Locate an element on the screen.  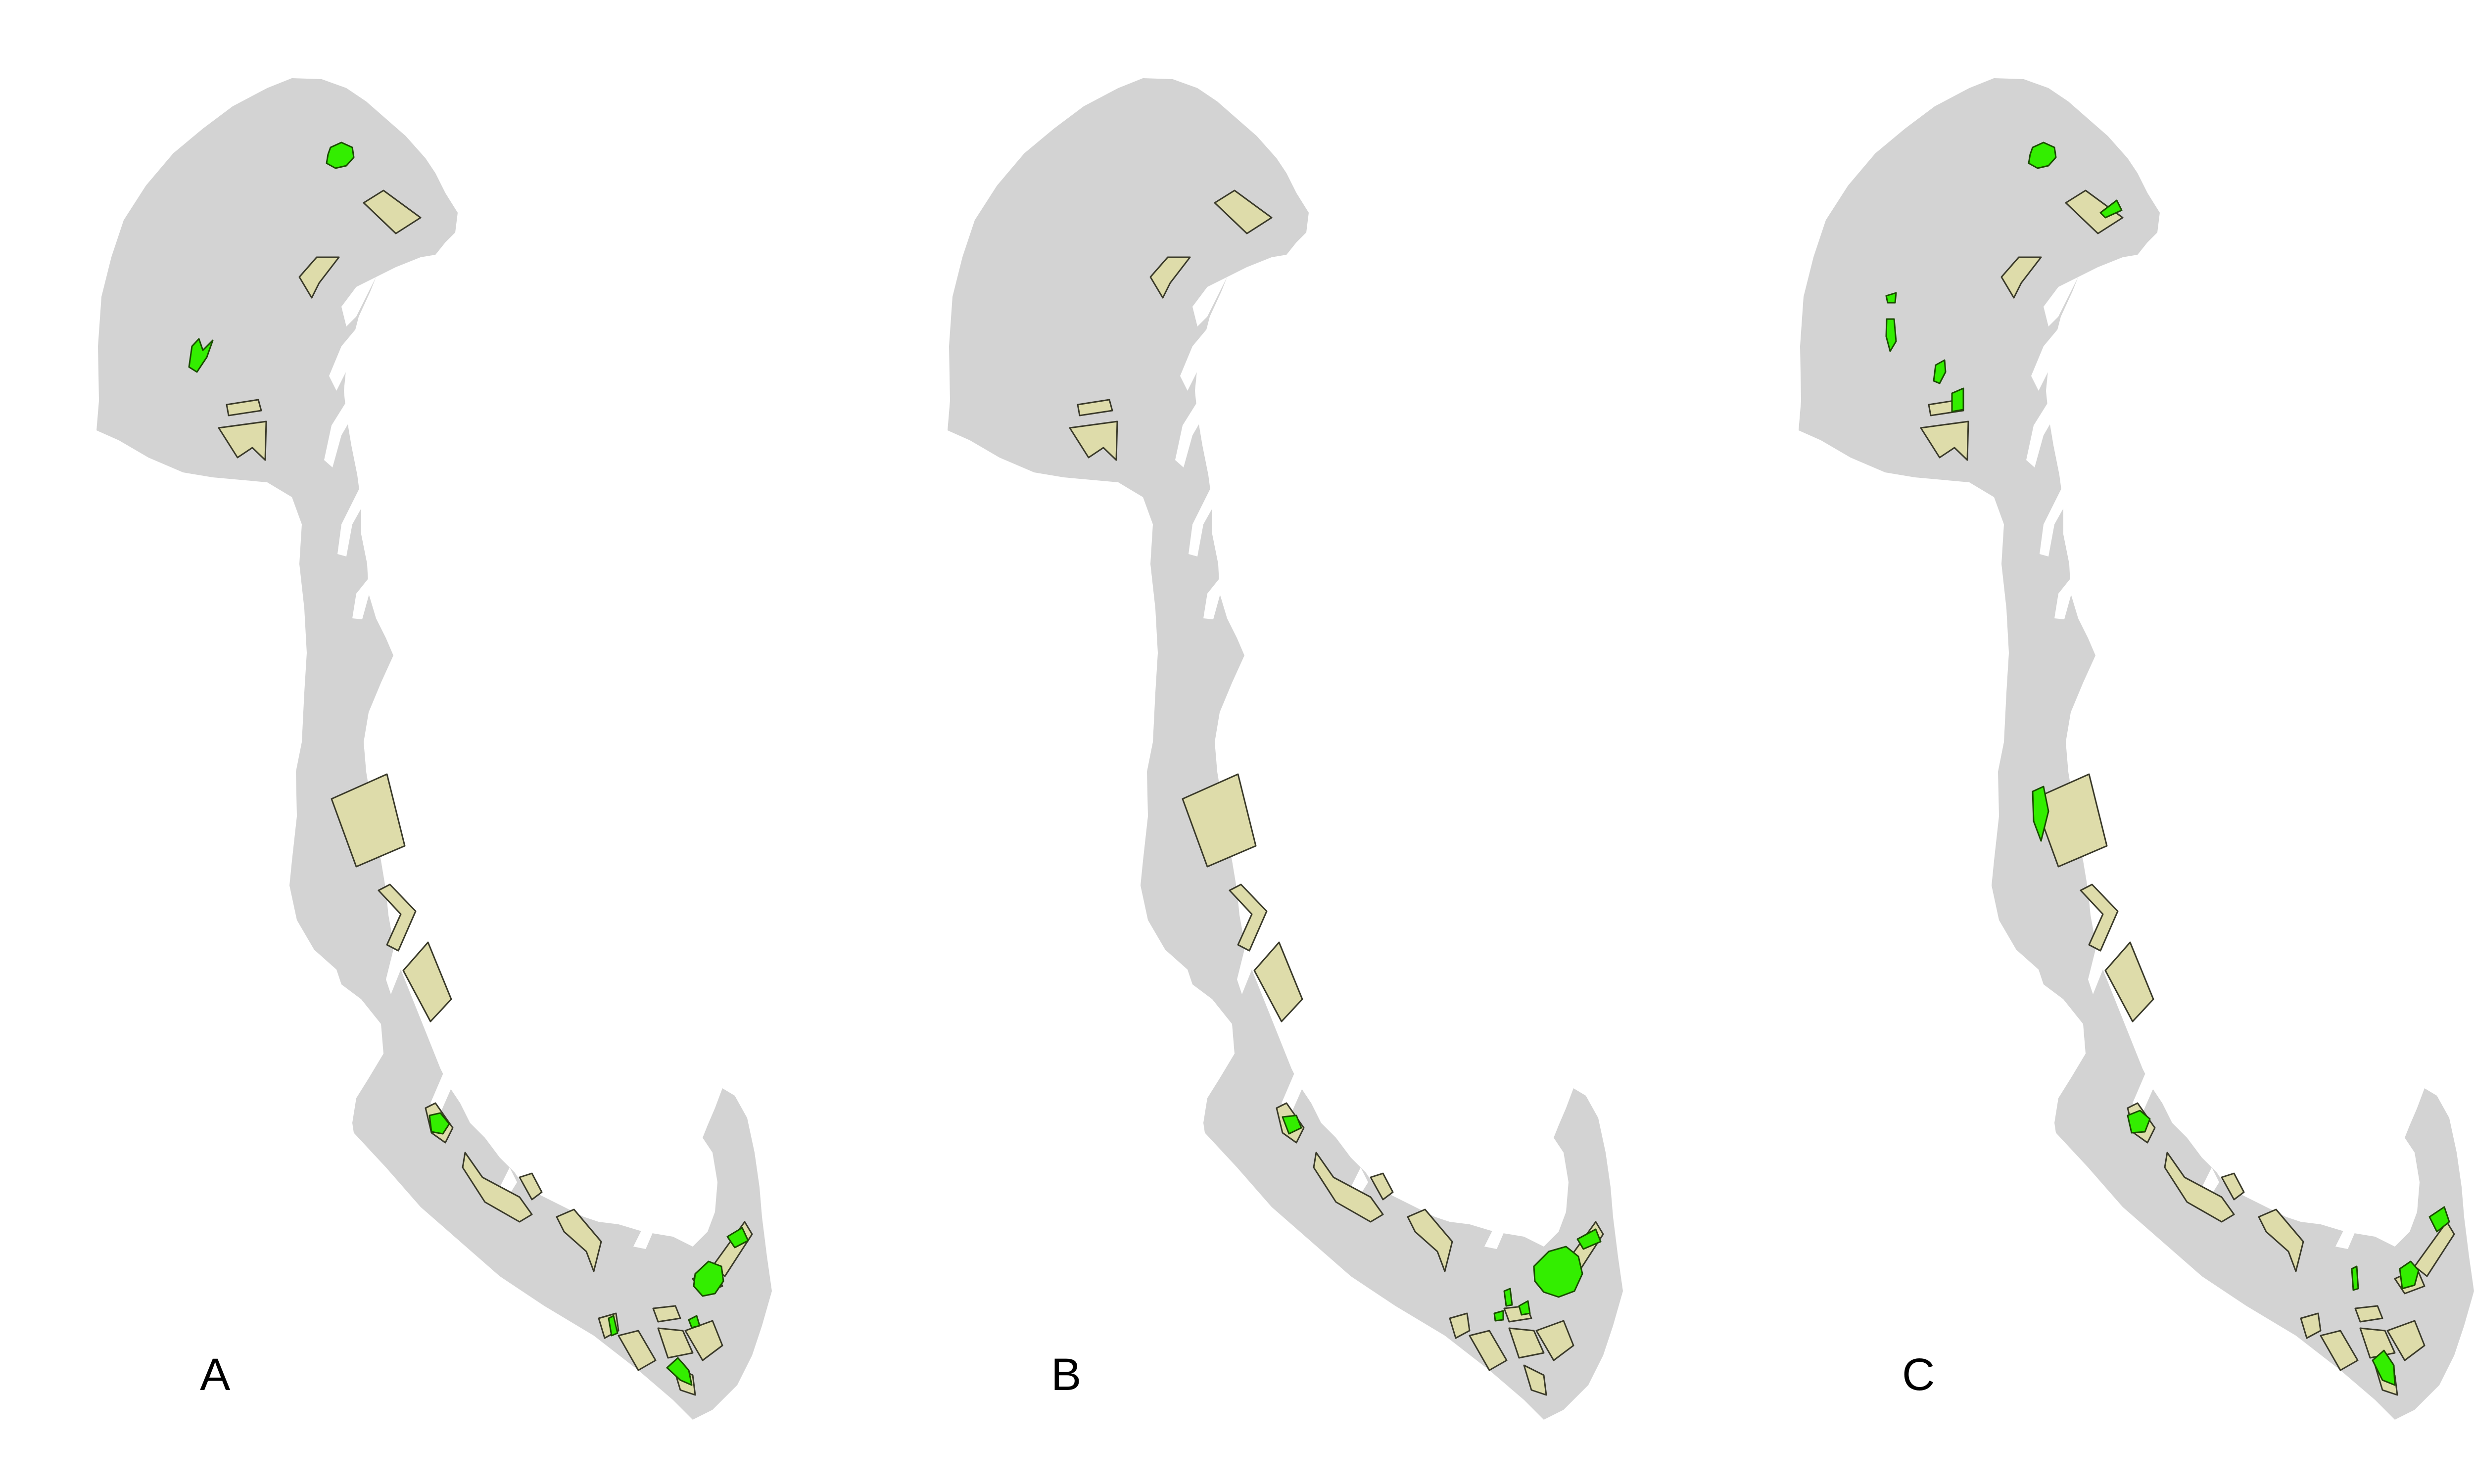
selected-areas is located at coordinates (1442, 1218).